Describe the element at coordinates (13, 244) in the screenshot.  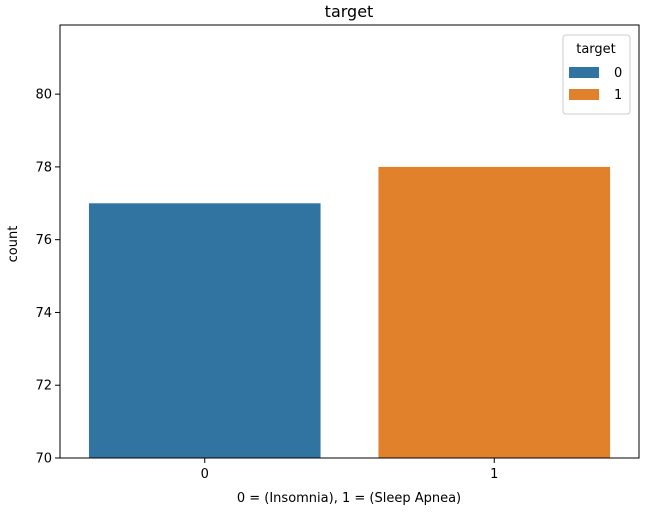
I see `y-axis-label: count` at that location.